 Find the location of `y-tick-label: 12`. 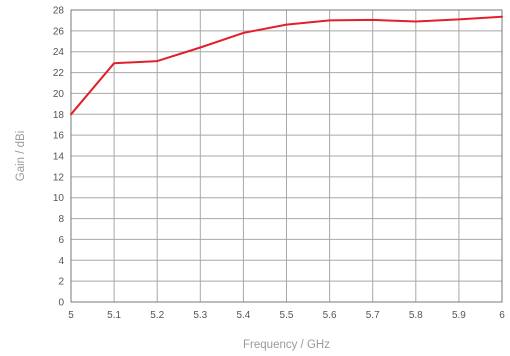

y-tick-label: 12 is located at coordinates (59, 177).